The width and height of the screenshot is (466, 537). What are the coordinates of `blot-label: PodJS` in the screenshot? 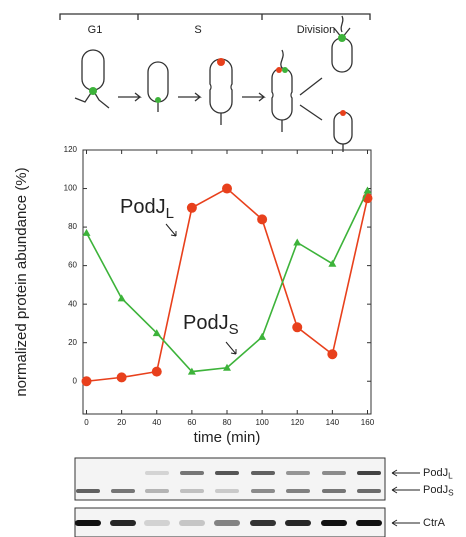 It's located at (438, 491).